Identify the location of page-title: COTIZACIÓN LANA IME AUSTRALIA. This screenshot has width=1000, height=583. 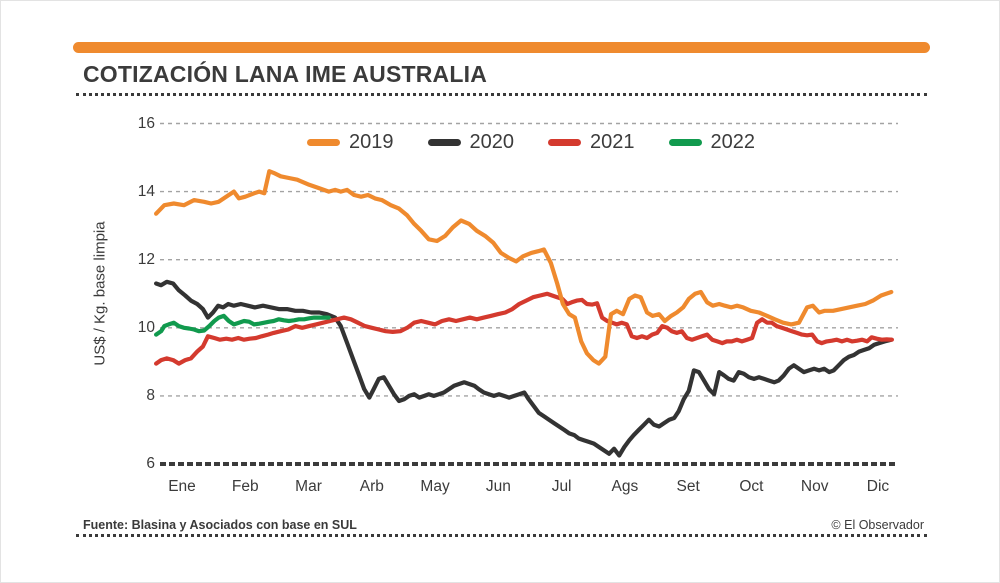
(285, 74).